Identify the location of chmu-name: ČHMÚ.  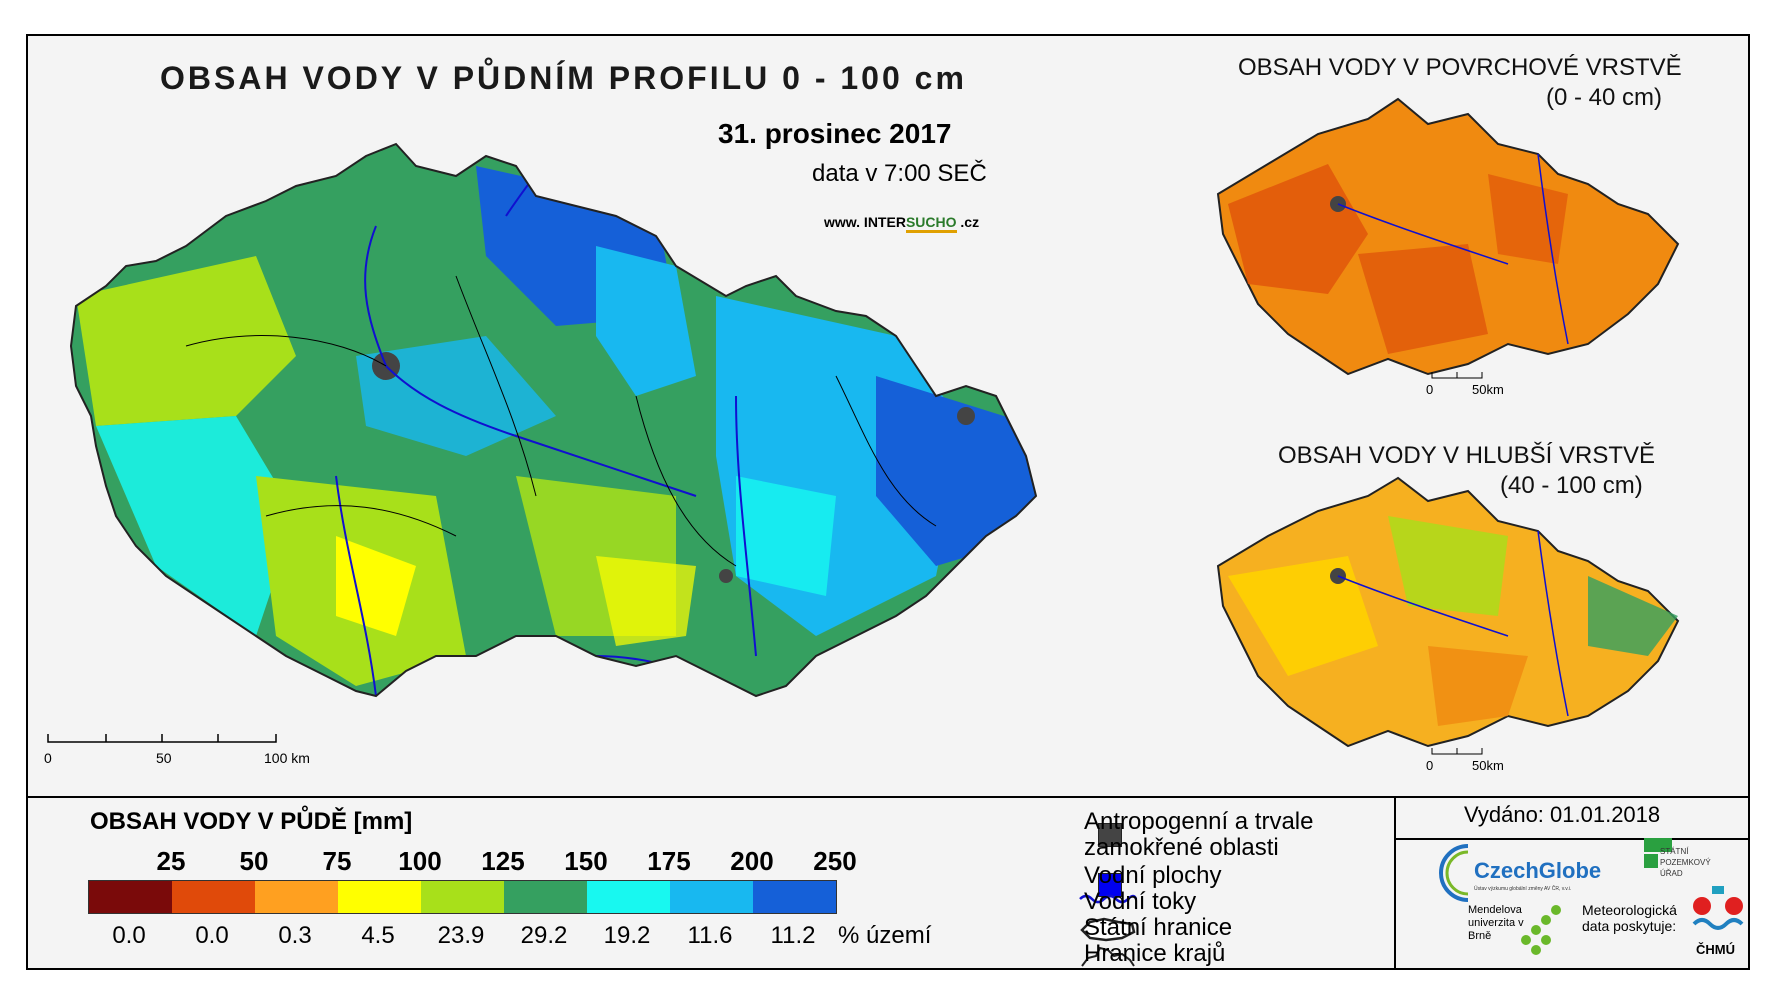
(1715, 949).